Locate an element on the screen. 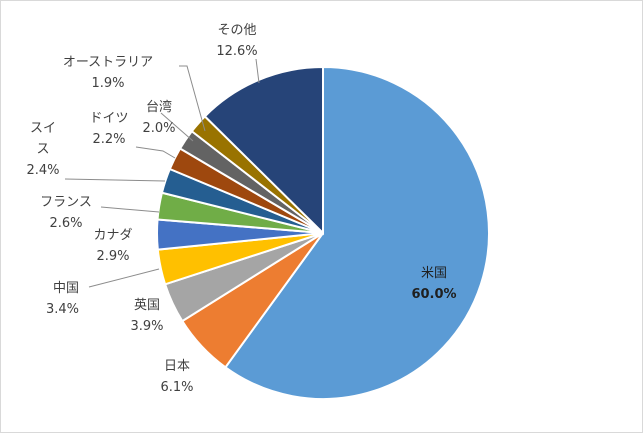 Image resolution: width=643 pixels, height=434 pixels. data-label-category-9: 台湾 is located at coordinates (159, 107).